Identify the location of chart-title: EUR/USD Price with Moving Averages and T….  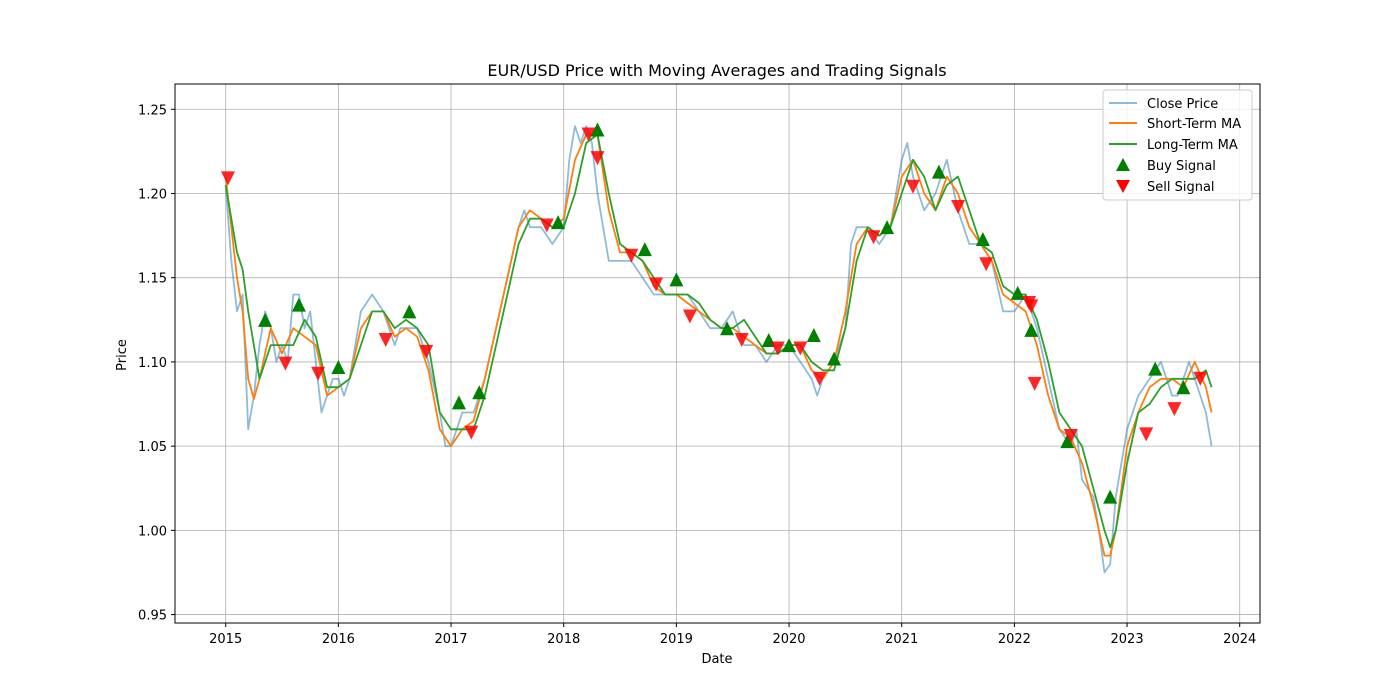
(716, 70).